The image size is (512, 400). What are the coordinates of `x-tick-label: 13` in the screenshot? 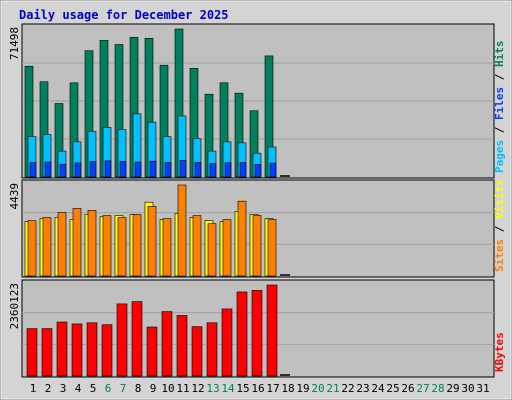 It's located at (212, 388).